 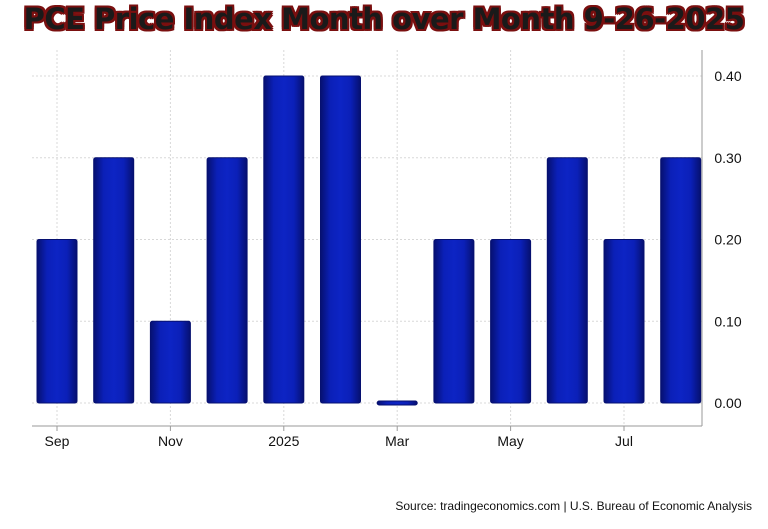 I want to click on y-tick-label: 0.30, so click(x=727, y=158).